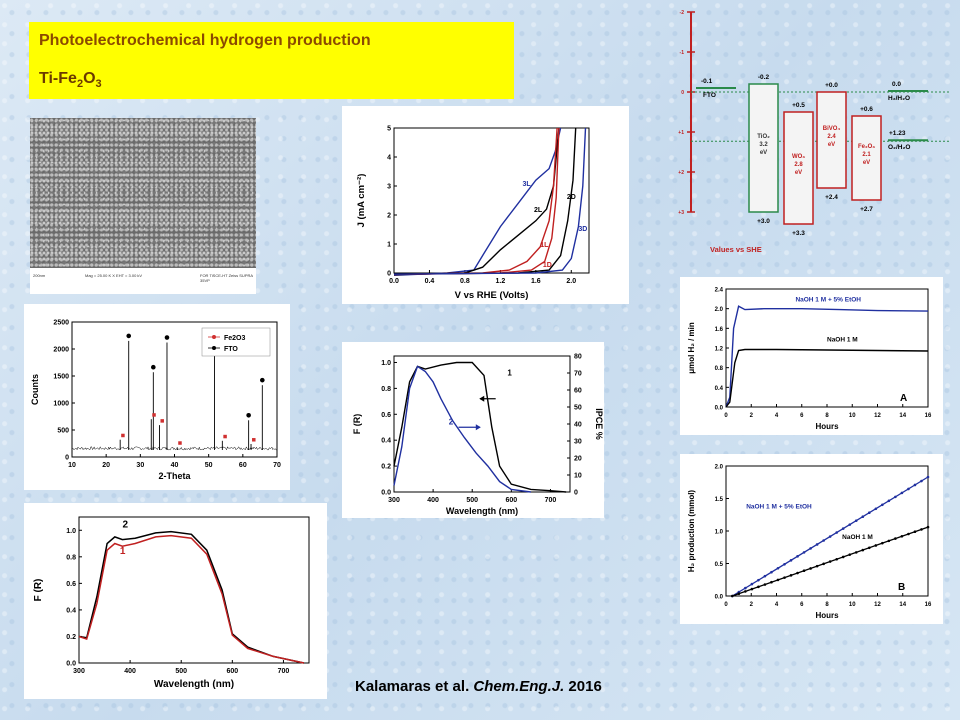 This screenshot has width=960, height=720. Describe the element at coordinates (478, 686) in the screenshot. I see `citation: Kalamaras et al. Chem.Eng.J. 2016` at that location.